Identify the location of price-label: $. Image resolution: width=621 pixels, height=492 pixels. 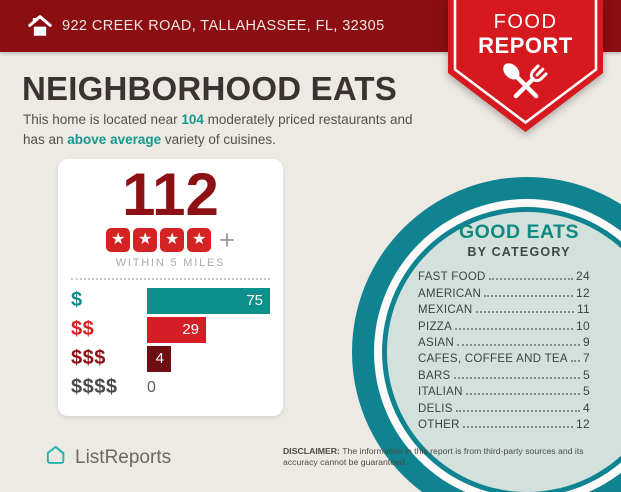
(77, 300).